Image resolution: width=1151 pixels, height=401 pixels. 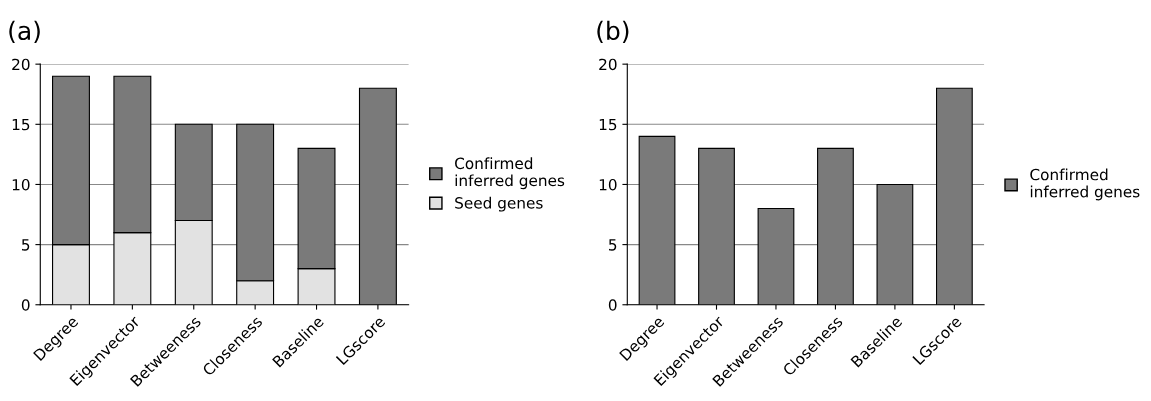 I want to click on legend-label: Seed genes, so click(x=499, y=204).